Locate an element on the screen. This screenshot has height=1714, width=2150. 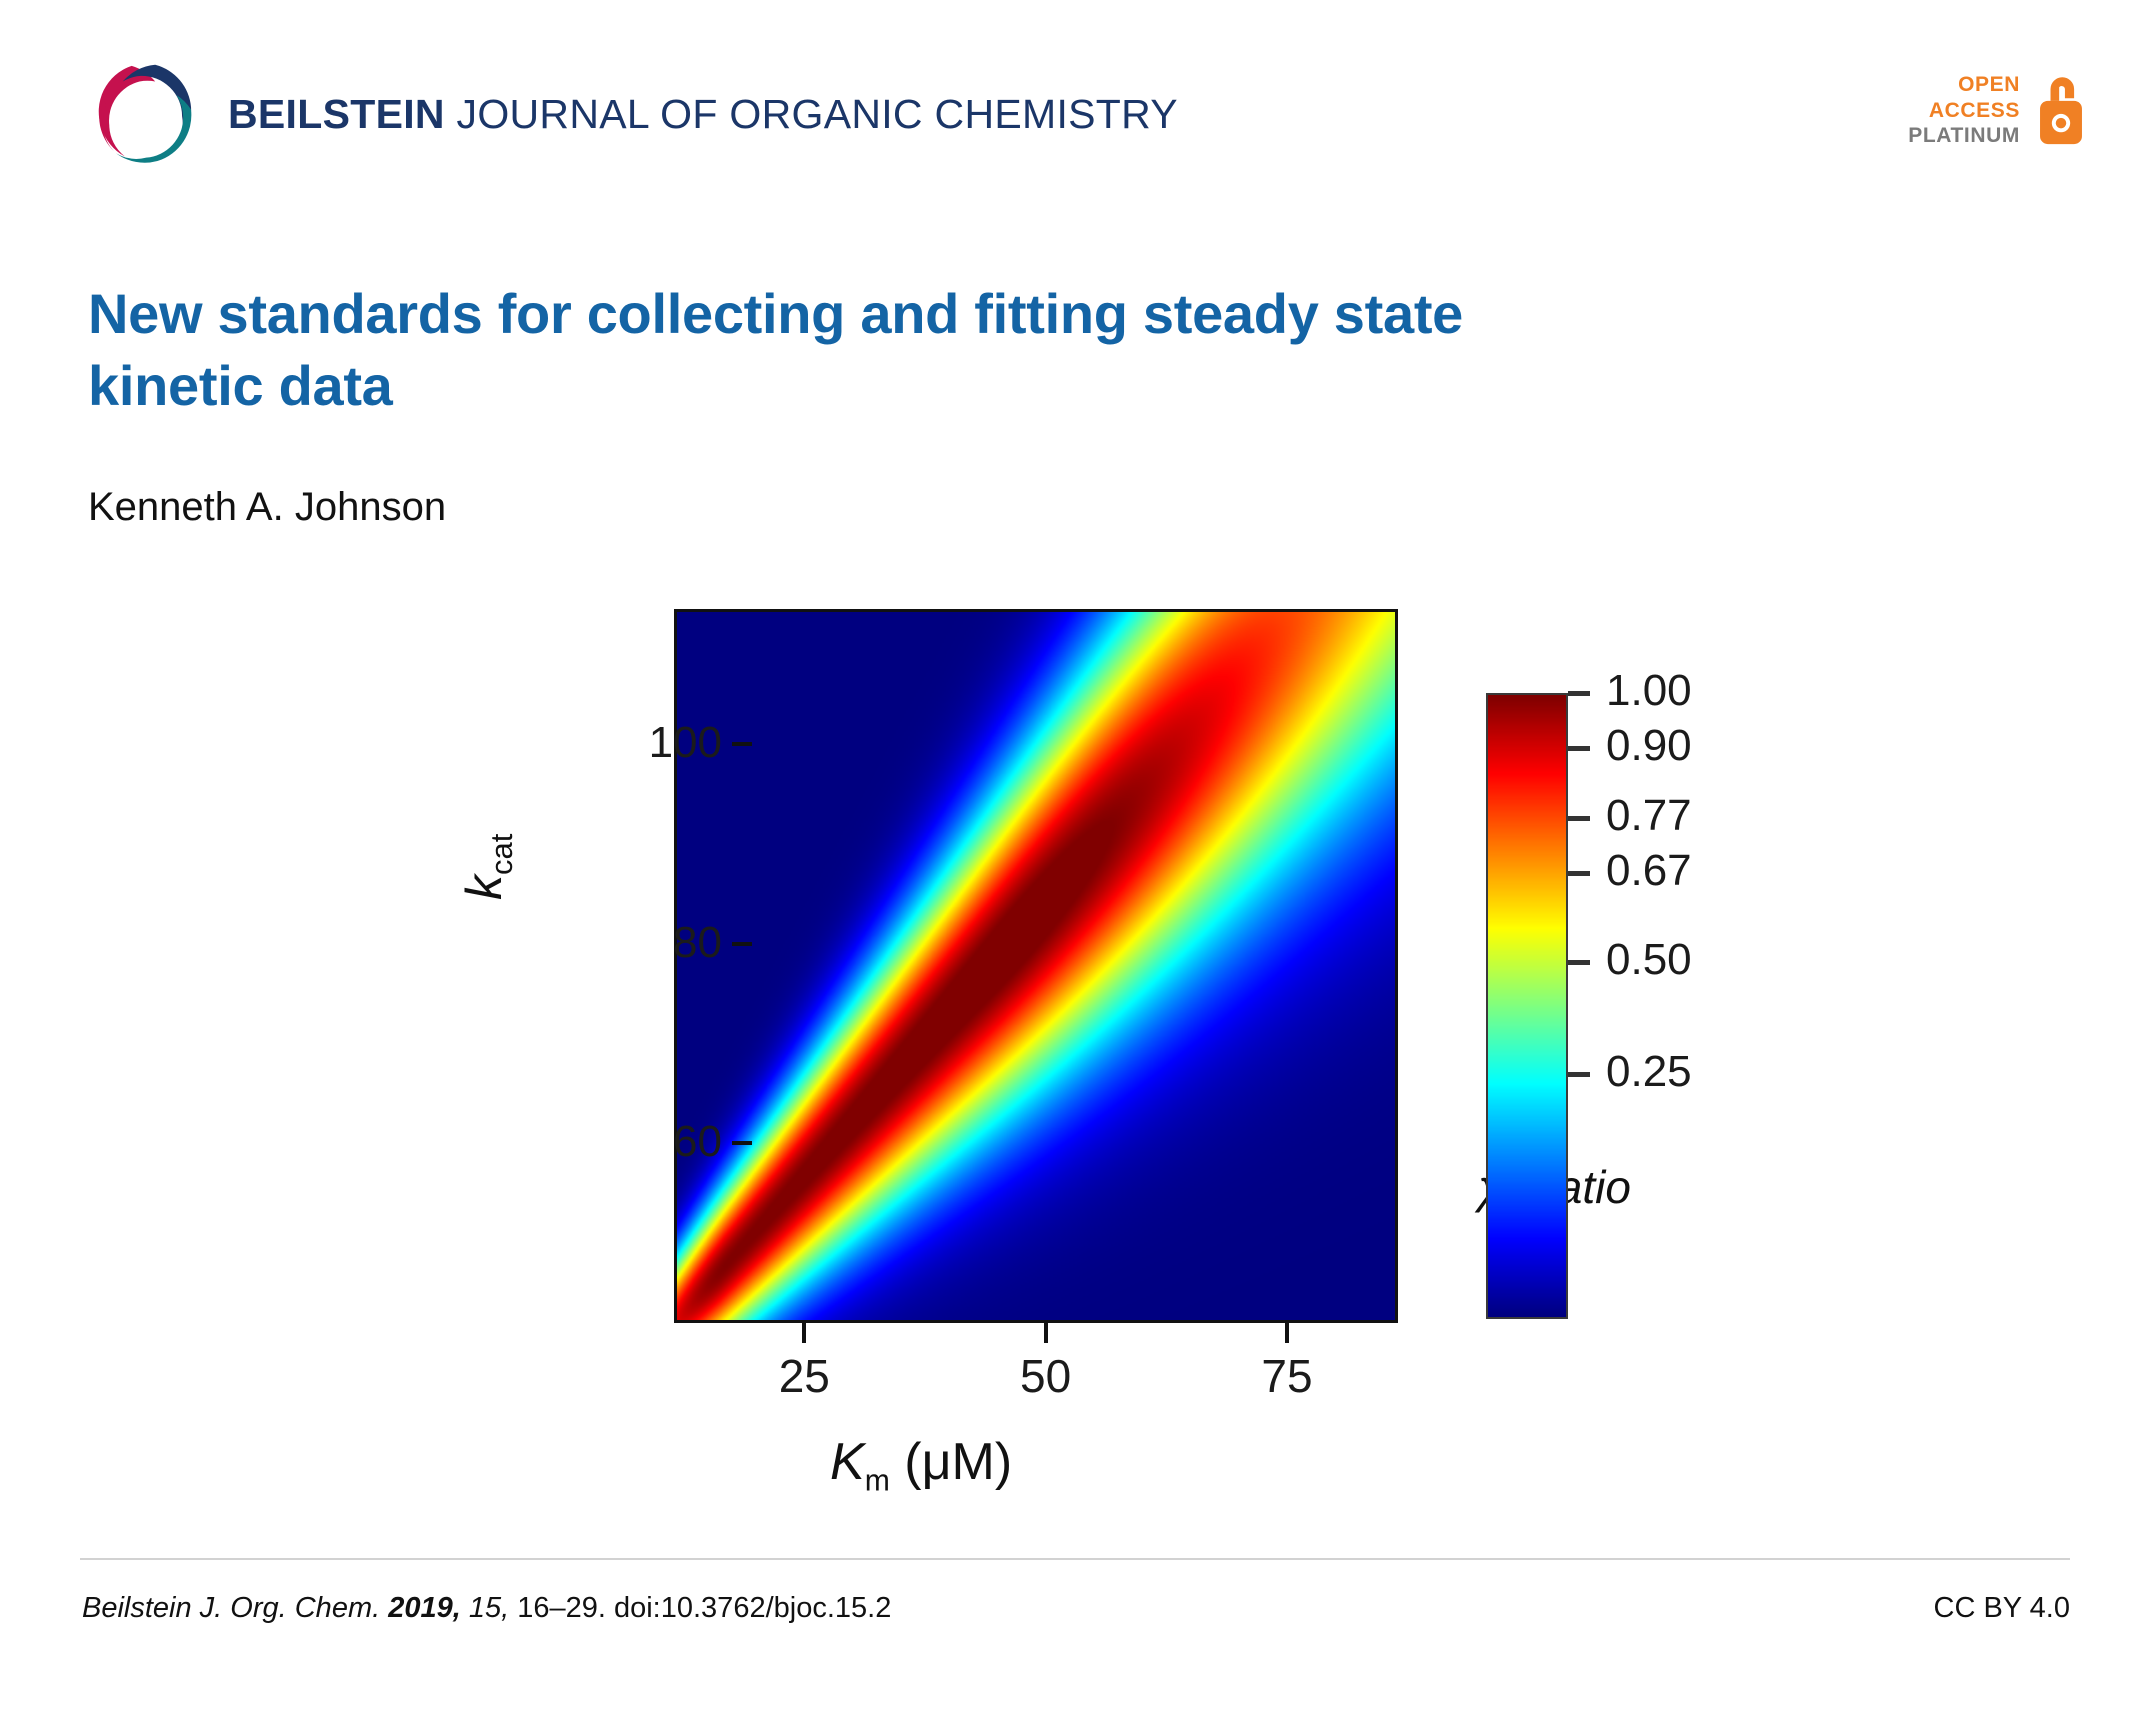
x-axis-tick-label: 75 is located at coordinates (1287, 1376).